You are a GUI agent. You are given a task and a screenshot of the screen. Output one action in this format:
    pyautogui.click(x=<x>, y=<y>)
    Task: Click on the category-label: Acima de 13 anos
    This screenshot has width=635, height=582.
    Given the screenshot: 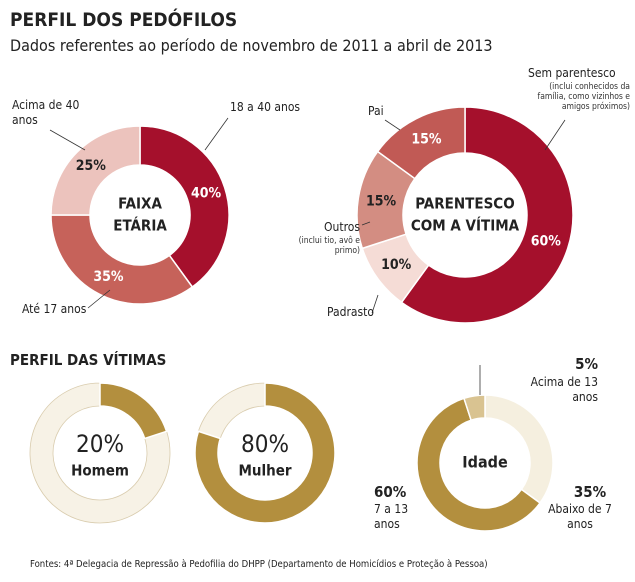 What is the action you would take?
    pyautogui.click(x=564, y=389)
    